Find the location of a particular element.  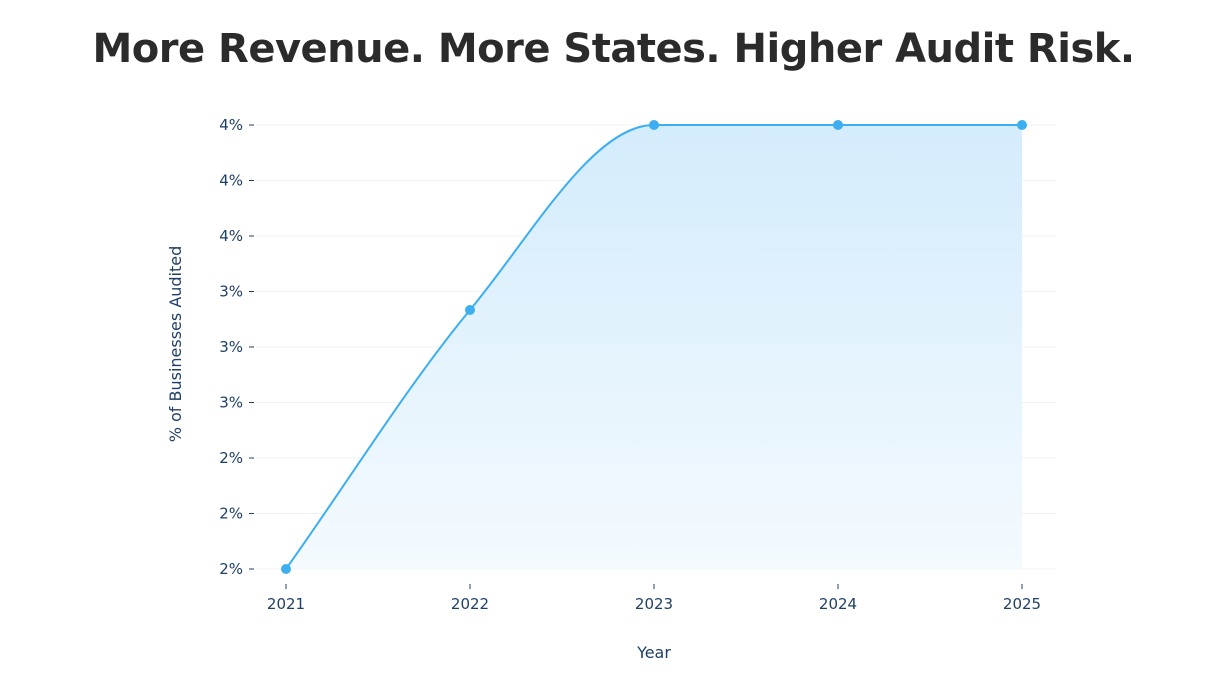

y-axis: 2% 2% 2% 3% 3% 3% 4% 4% 4% is located at coordinates (236, 347).